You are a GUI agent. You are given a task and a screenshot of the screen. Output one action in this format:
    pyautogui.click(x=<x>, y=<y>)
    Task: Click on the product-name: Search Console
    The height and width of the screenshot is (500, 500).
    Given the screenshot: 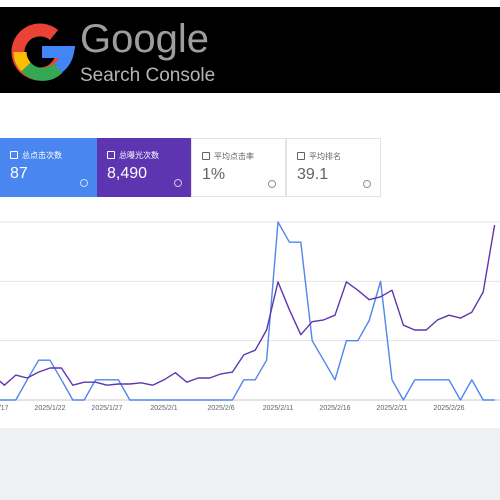 What is the action you would take?
    pyautogui.click(x=148, y=75)
    